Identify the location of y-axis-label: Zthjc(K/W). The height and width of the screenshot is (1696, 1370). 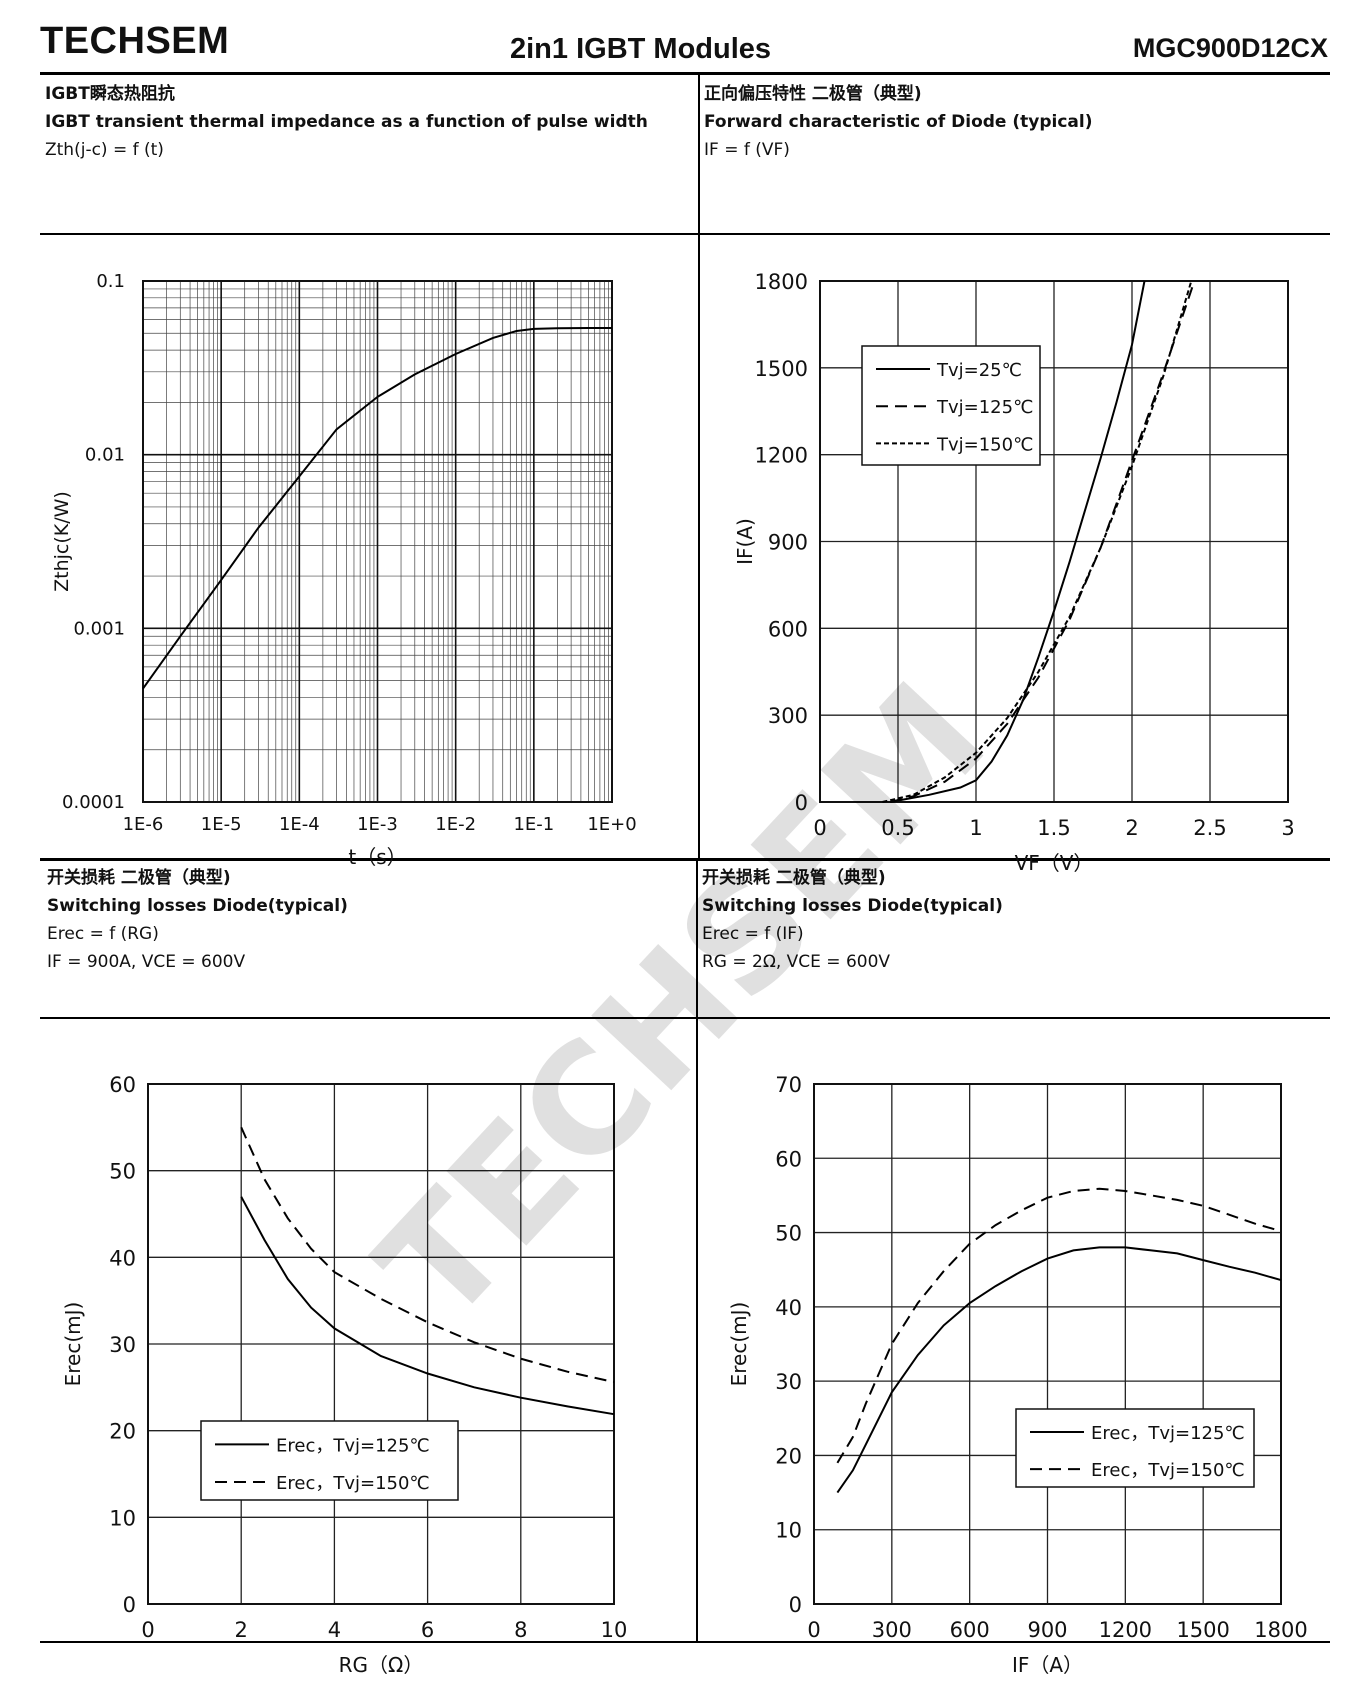
(62, 541).